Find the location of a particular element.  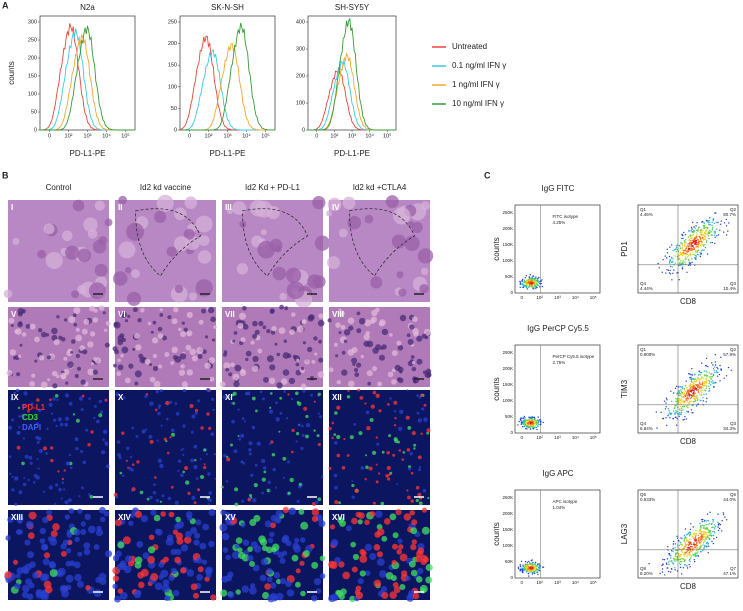

quadrant-pct: 44.0% is located at coordinates (729, 499).